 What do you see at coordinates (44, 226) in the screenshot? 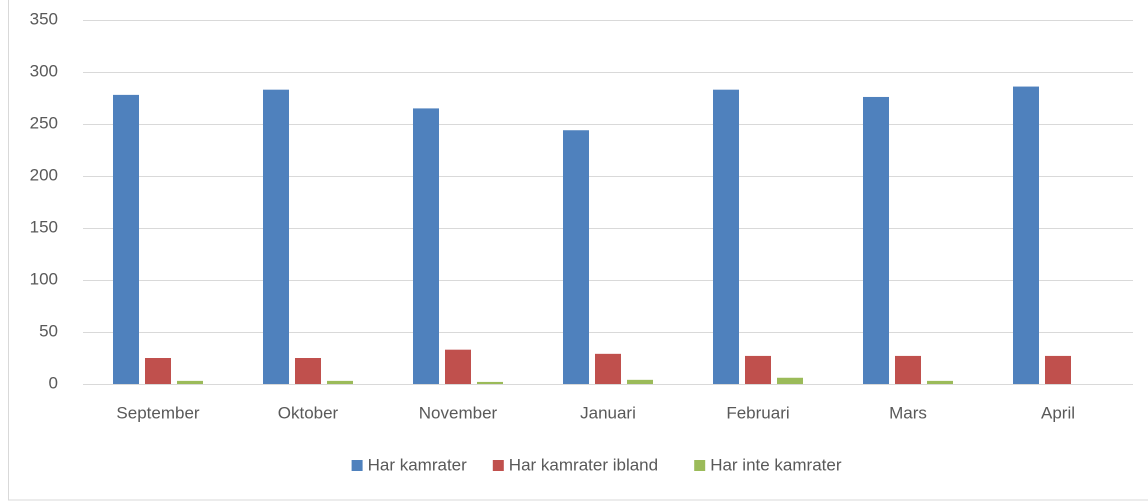
I see `y-tick-label: 150` at bounding box center [44, 226].